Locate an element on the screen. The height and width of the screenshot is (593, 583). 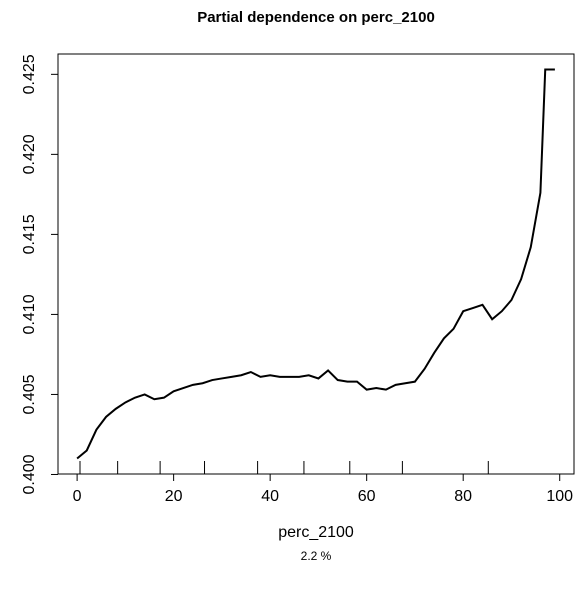
y-tick-label: 0.405 is located at coordinates (29, 394).